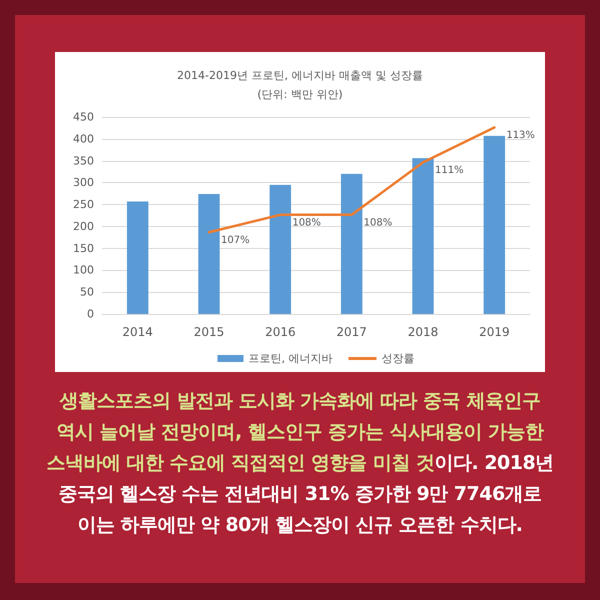 The width and height of the screenshot is (600, 600). Describe the element at coordinates (240, 463) in the screenshot. I see `text: 스낵바에 대한 수요에 직접적인 영향을 미칠 것` at that location.